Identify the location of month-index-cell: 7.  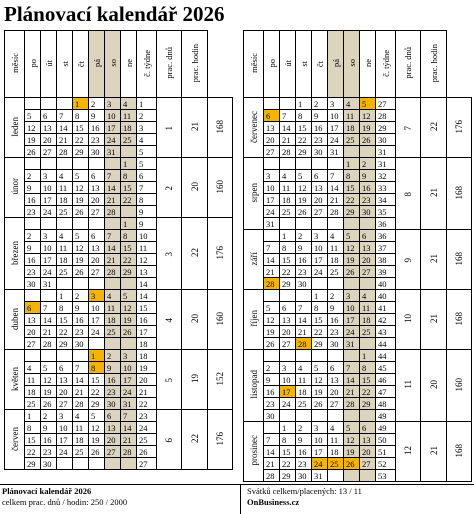
(408, 127).